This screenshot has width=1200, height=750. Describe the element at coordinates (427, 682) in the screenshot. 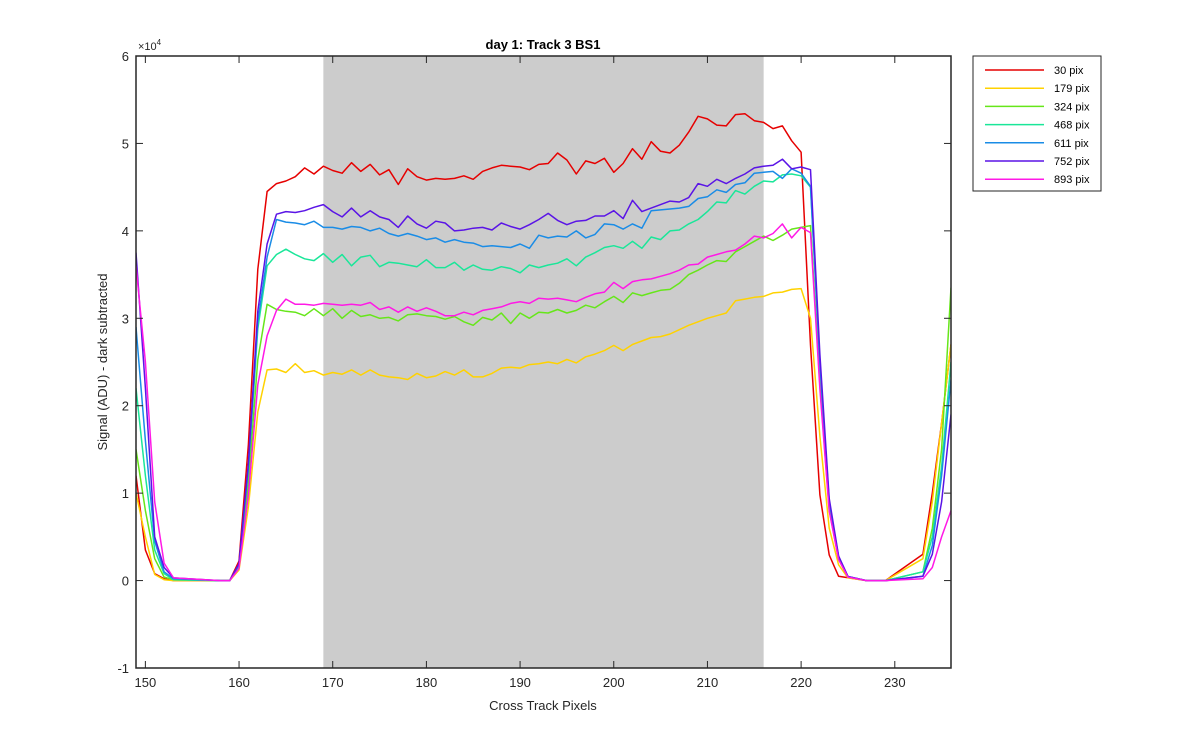

I see `x-tick-label: 180` at that location.